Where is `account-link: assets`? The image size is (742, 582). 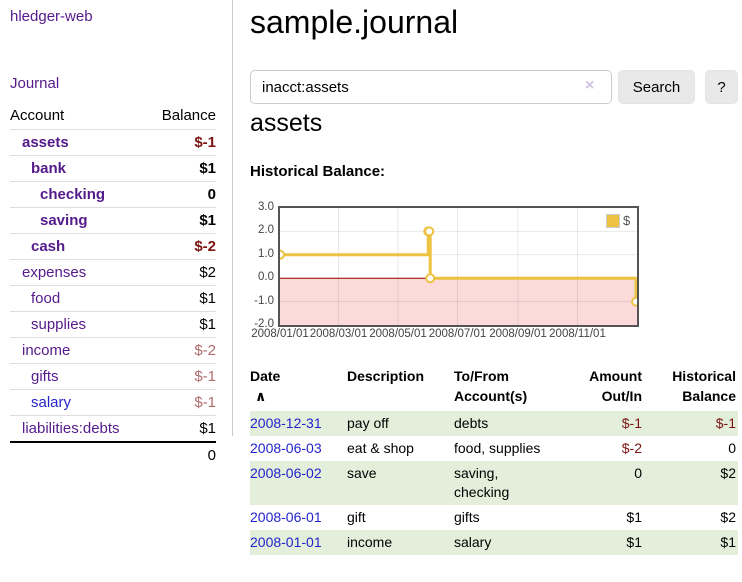 account-link: assets is located at coordinates (45, 142).